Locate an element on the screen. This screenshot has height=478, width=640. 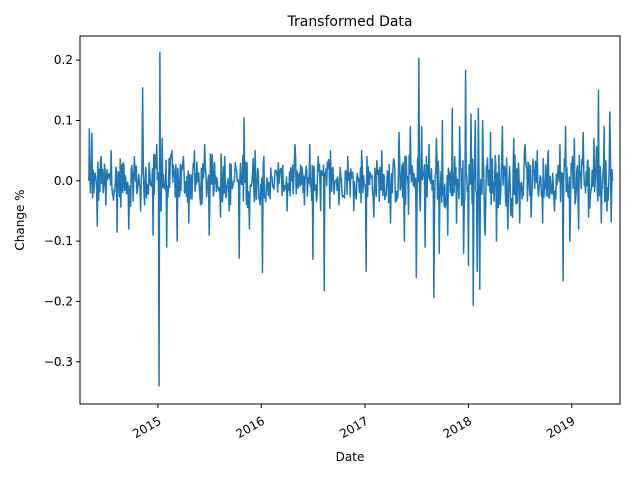
y-tick-label: 0.2 is located at coordinates (63, 60).